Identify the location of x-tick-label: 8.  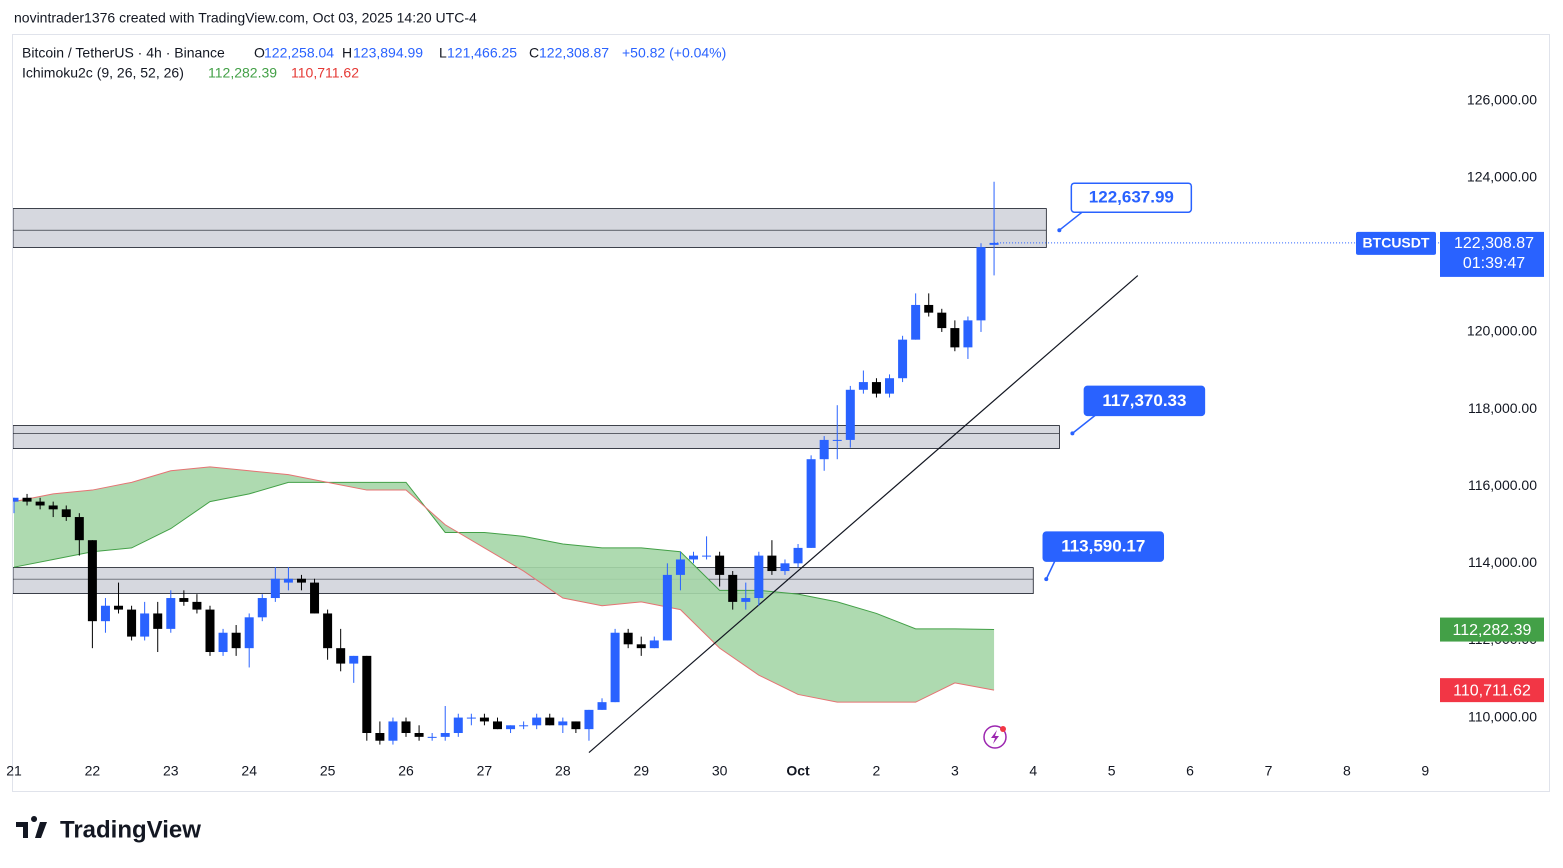
(1347, 771).